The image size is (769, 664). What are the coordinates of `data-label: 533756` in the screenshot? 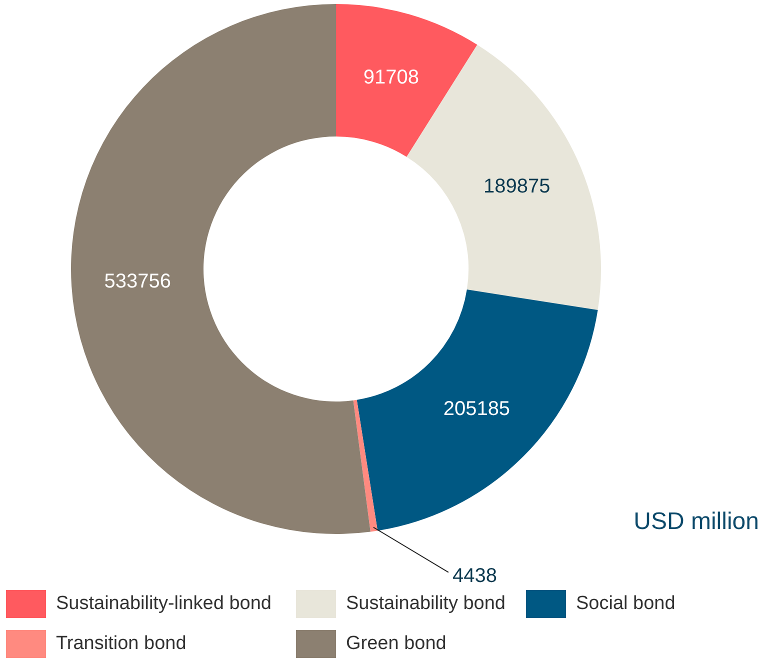 It's located at (138, 281).